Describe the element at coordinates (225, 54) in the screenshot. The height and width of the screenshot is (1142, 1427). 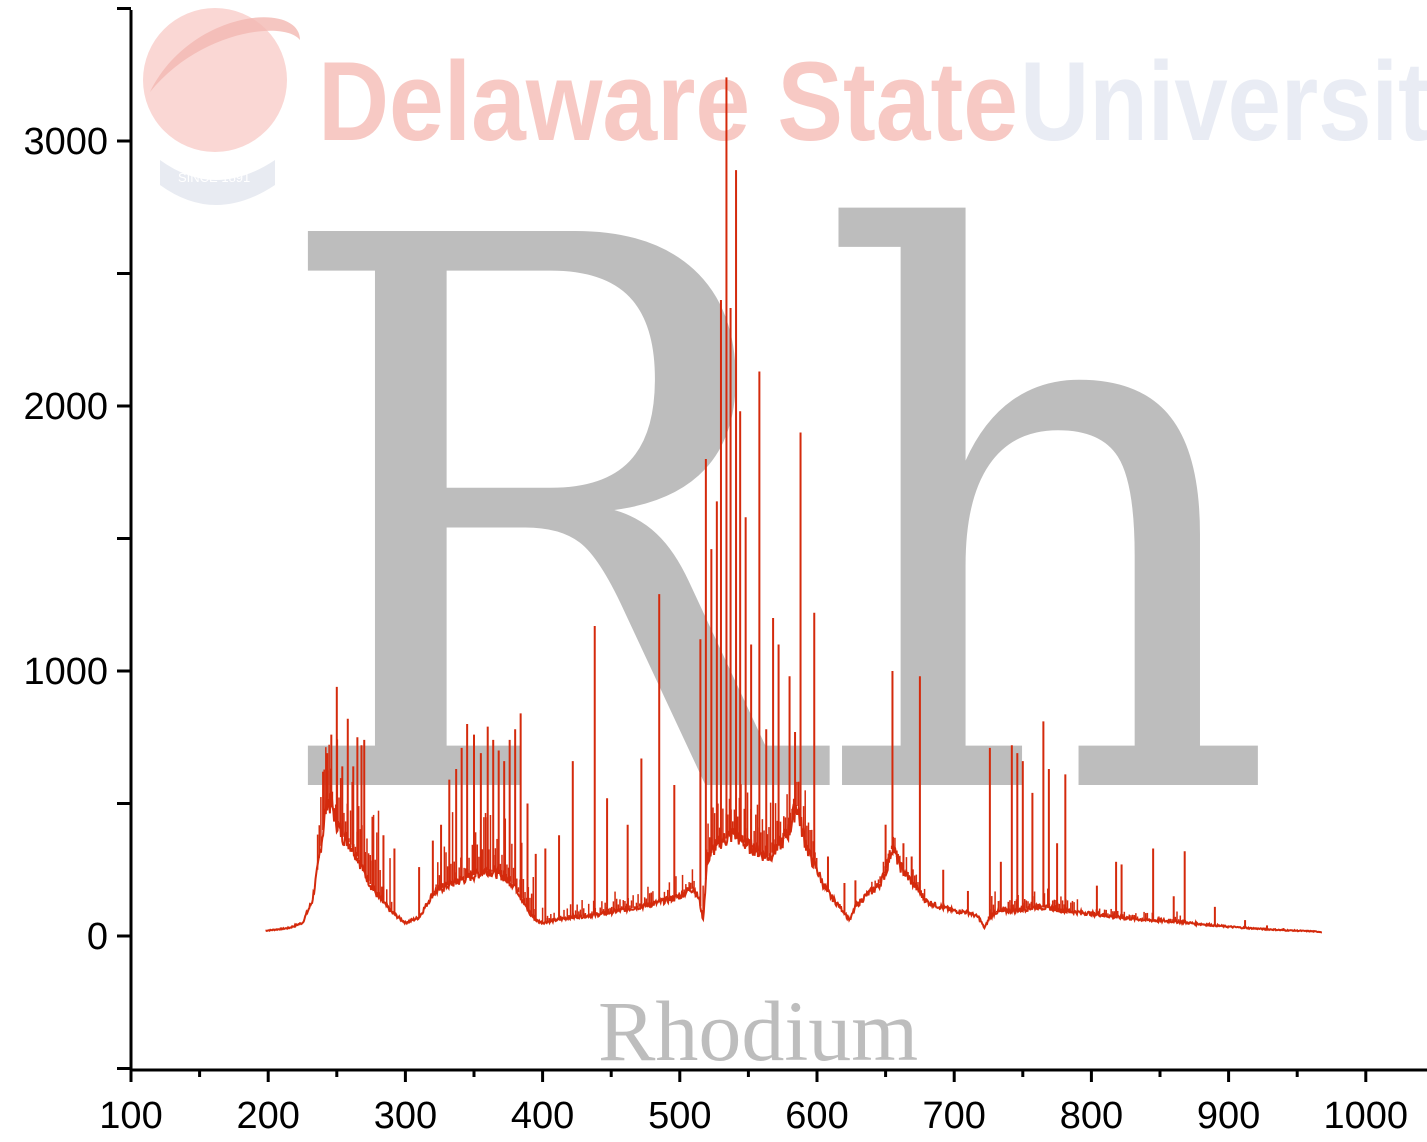
I see `logo-swoosh-icon` at that location.